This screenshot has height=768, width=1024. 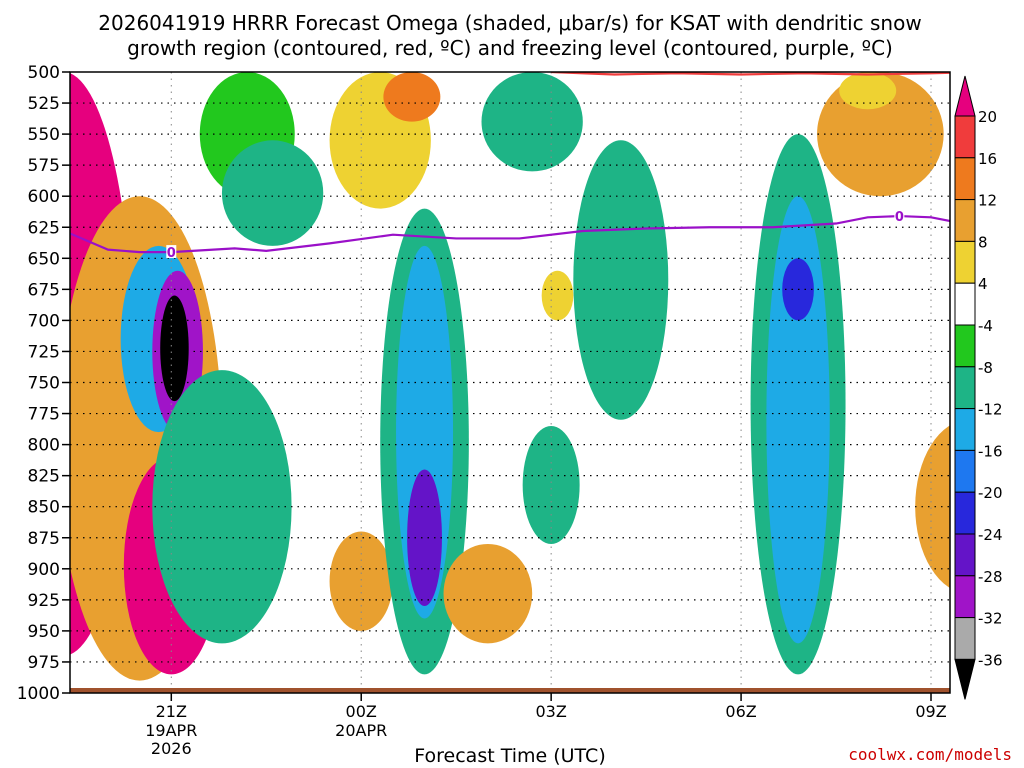 What do you see at coordinates (987, 117) in the screenshot?
I see `colorbar-label: 20` at bounding box center [987, 117].